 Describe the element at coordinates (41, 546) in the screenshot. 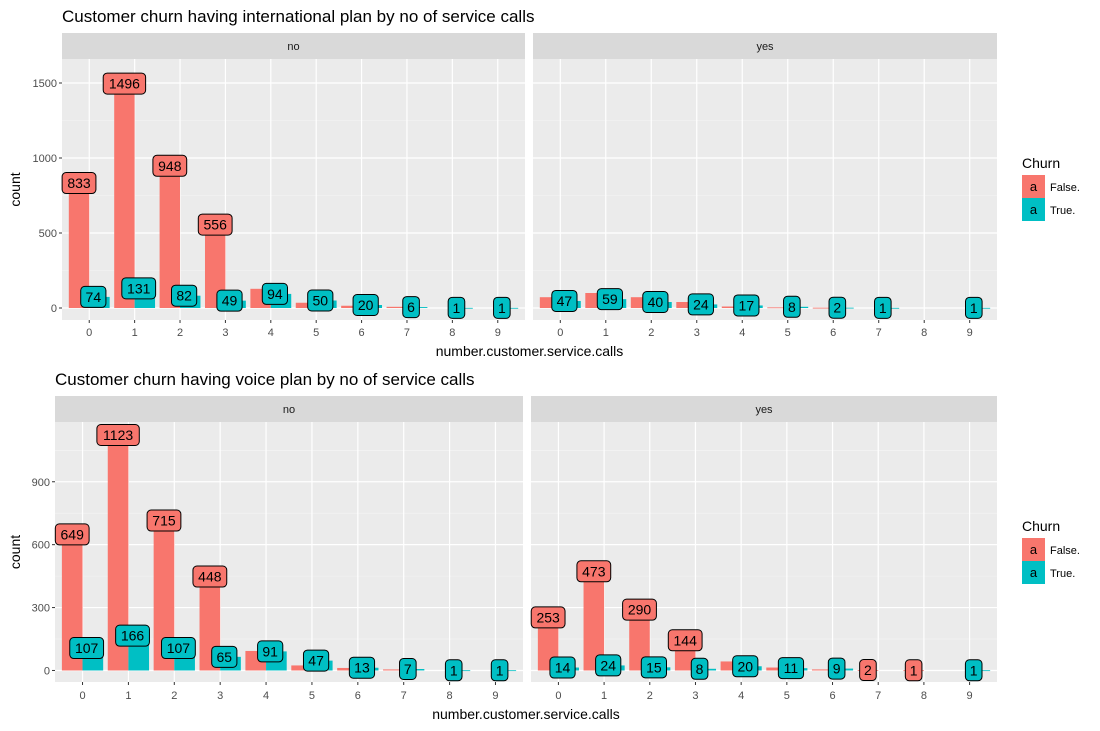

I see `y-tick-label: 600` at that location.